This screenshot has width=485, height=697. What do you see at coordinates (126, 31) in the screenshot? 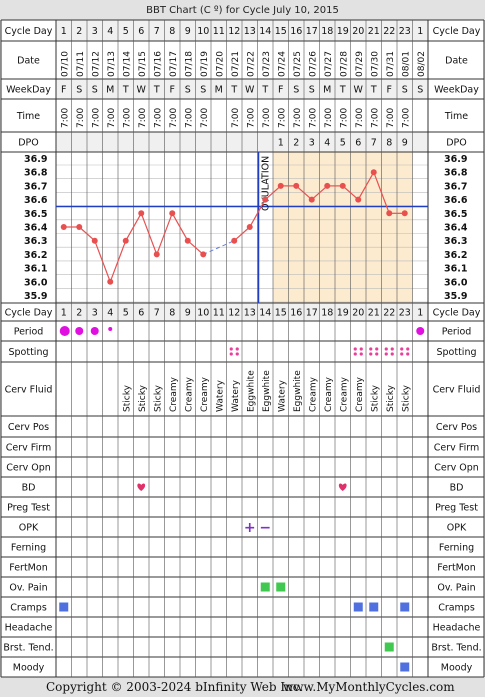
I see `cycle-day-number: 5` at bounding box center [126, 31].